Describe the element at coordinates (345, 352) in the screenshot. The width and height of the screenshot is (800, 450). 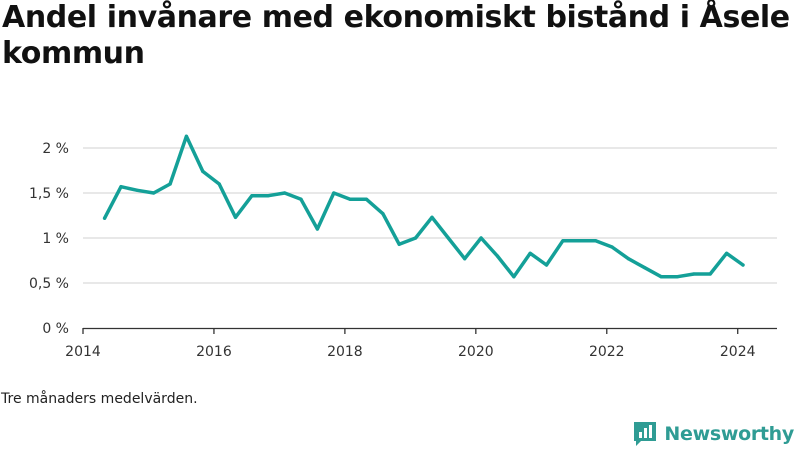
I see `x-tick-label: 2018` at that location.